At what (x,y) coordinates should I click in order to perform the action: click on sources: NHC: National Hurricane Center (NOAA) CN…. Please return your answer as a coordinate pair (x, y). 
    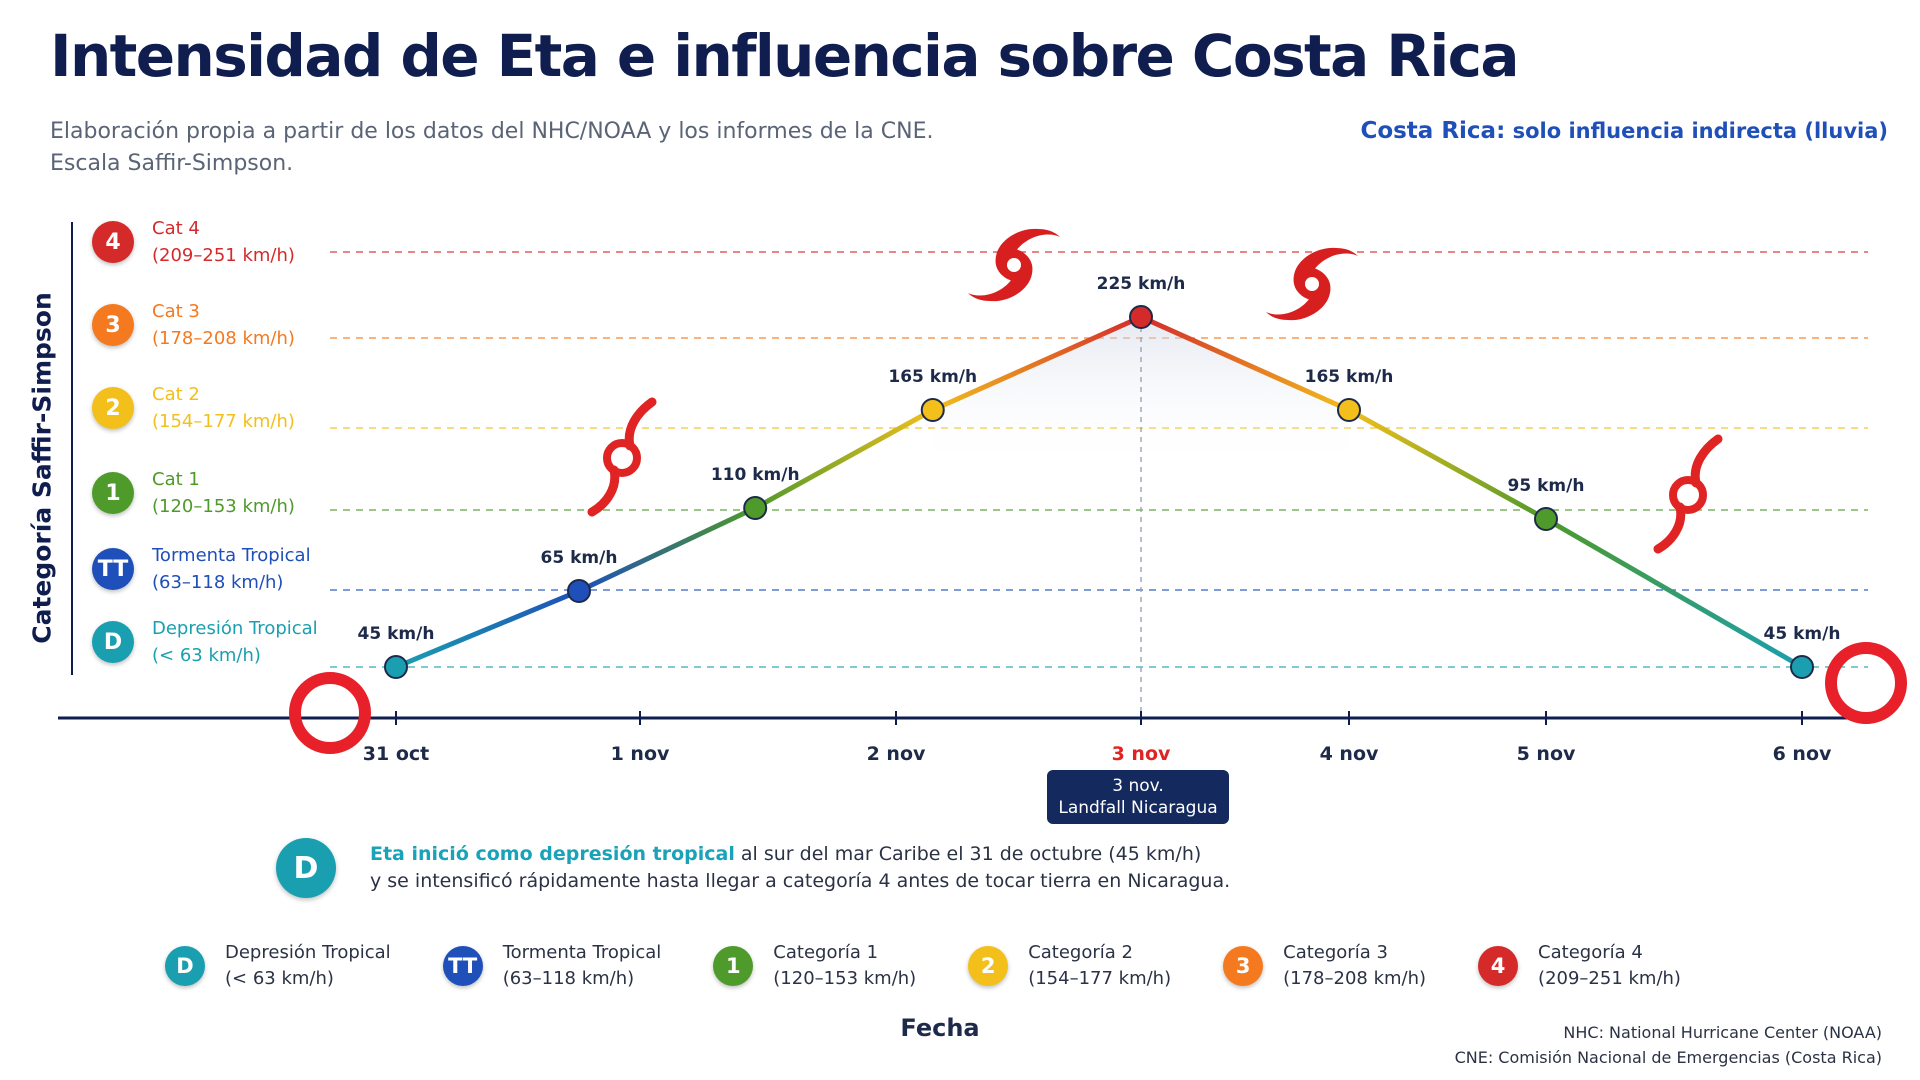
    Looking at the image, I should click on (1668, 1045).